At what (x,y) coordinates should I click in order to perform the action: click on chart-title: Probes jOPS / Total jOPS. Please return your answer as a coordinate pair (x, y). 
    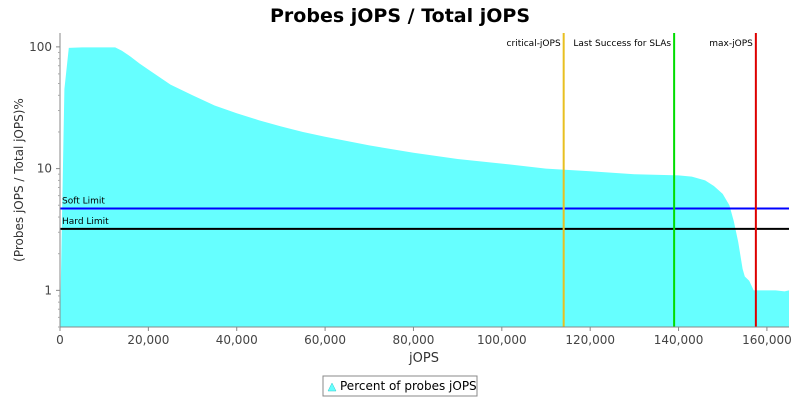
    Looking at the image, I should click on (400, 16).